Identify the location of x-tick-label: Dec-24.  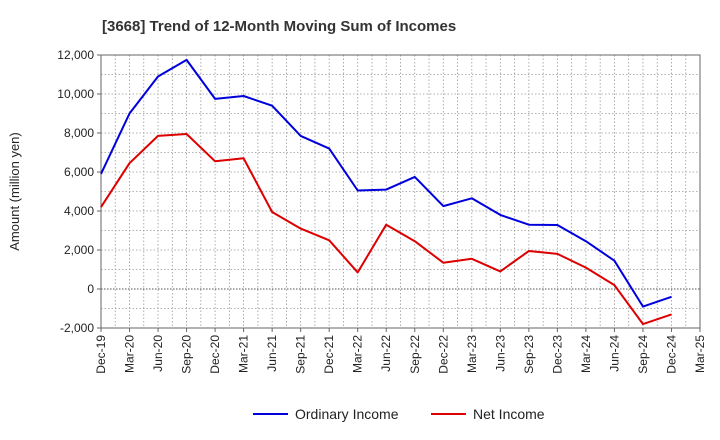
(671, 354).